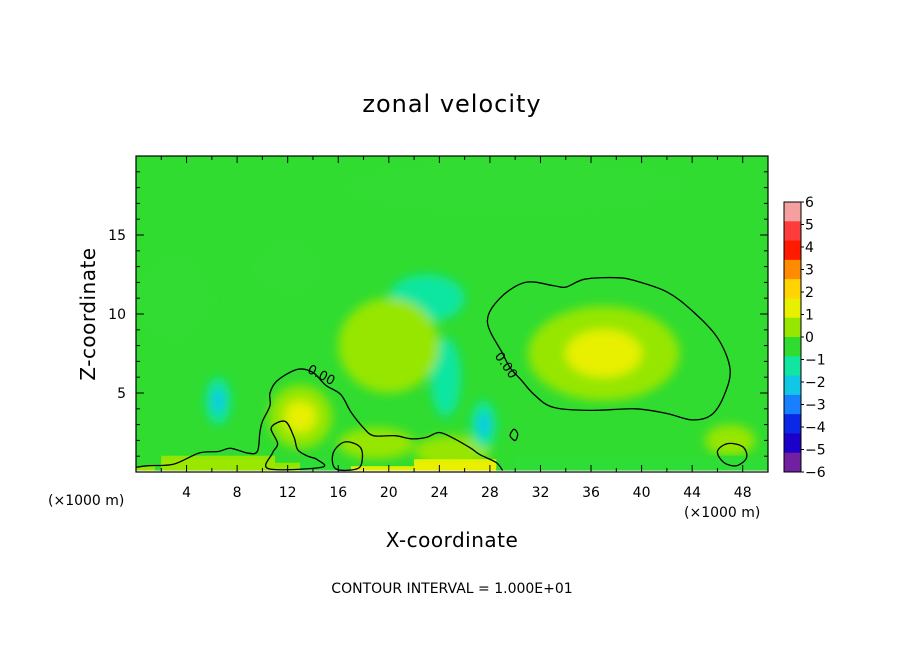 This screenshot has height=654, width=904. Describe the element at coordinates (541, 493) in the screenshot. I see `x-tick-label-32: 32` at that location.